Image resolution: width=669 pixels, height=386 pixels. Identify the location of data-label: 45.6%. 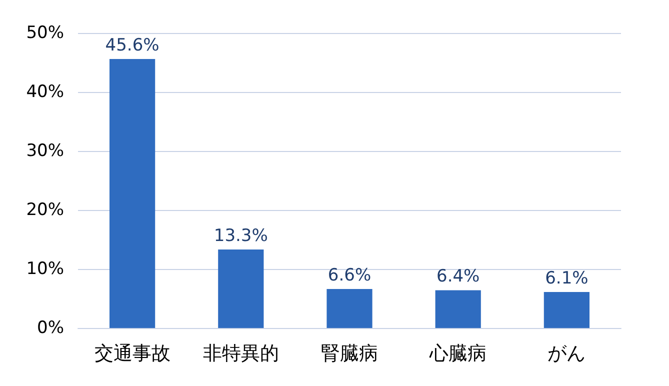
(132, 45).